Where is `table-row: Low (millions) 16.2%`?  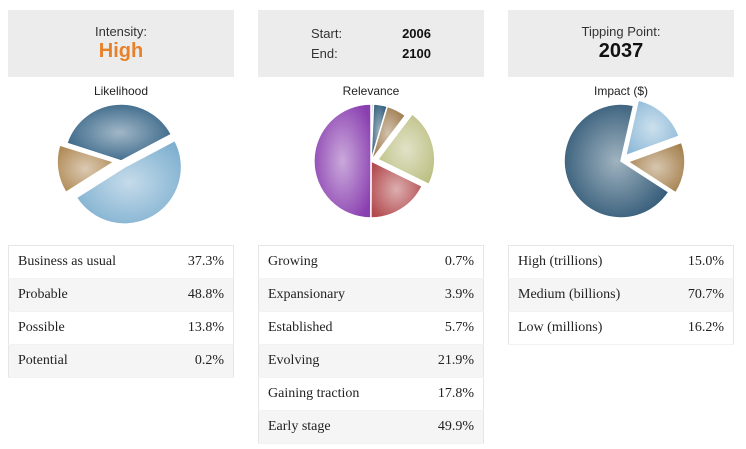 table-row: Low (millions) 16.2% is located at coordinates (621, 328).